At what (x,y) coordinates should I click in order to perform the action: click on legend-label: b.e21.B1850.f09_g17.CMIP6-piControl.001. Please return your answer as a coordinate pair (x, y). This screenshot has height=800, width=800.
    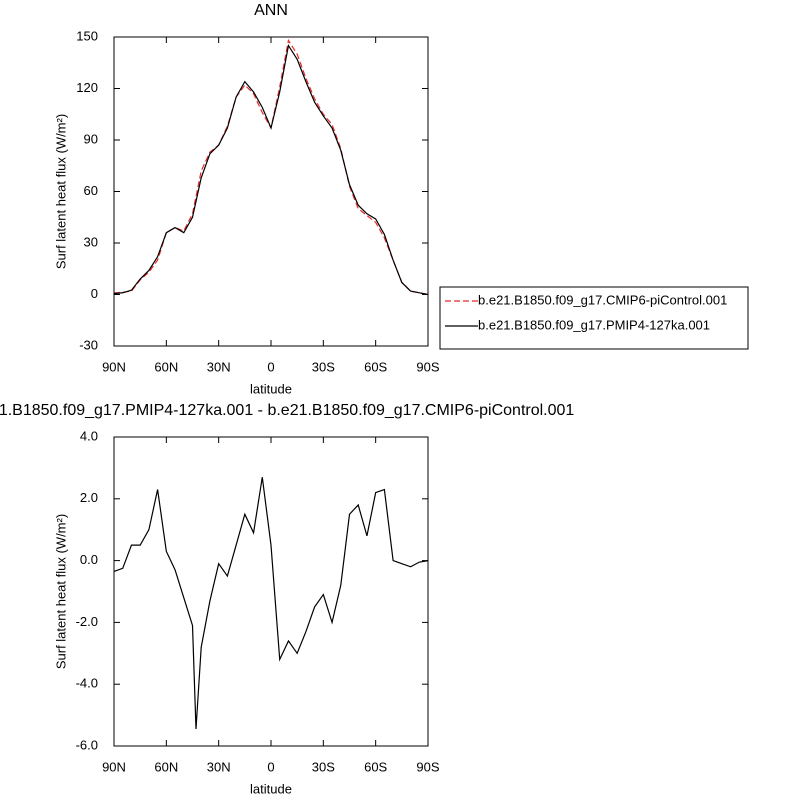
    Looking at the image, I should click on (602, 299).